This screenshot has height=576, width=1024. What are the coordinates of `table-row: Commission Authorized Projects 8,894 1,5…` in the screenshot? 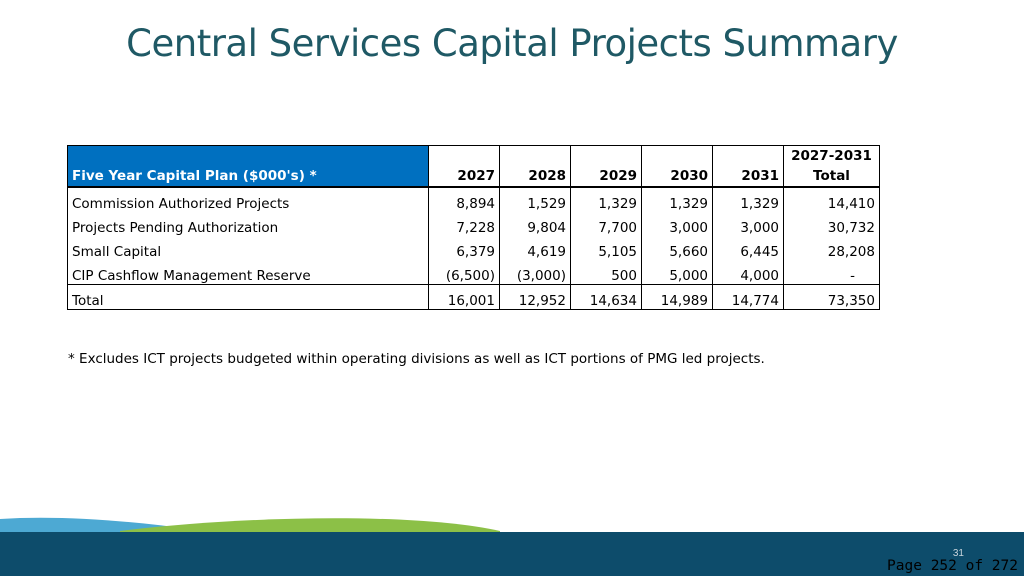 It's located at (473, 199).